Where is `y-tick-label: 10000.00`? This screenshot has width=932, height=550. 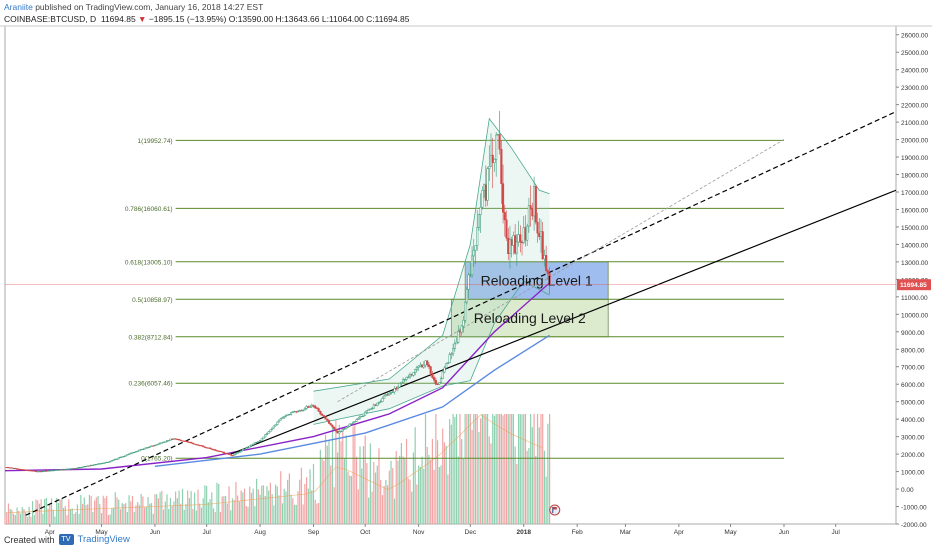
y-tick-label: 10000.00 is located at coordinates (914, 315).